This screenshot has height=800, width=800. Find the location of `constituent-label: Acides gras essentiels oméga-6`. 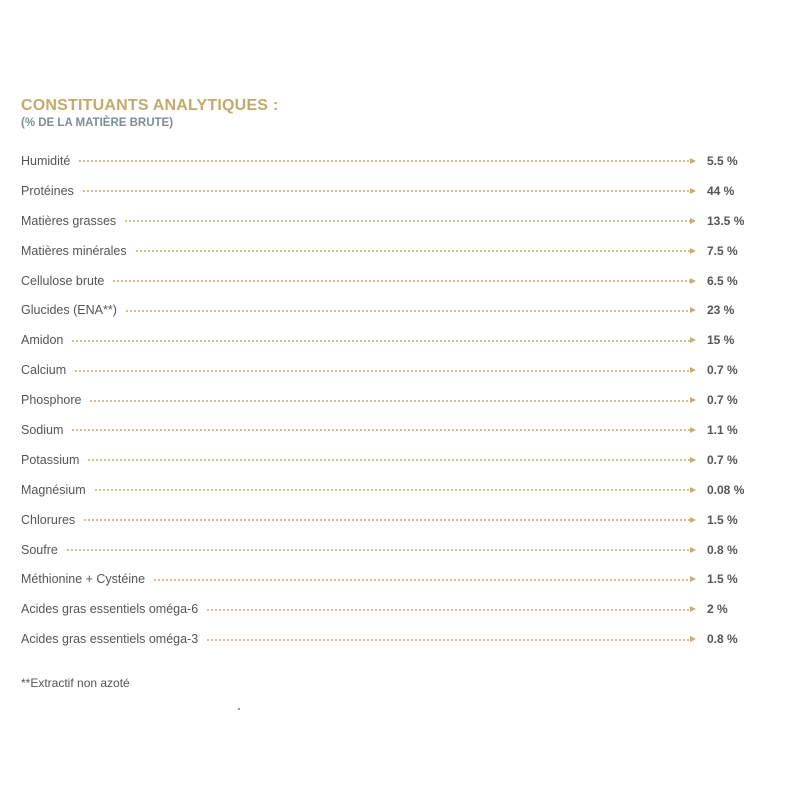

constituent-label: Acides gras essentiels oméga-6 is located at coordinates (110, 609).